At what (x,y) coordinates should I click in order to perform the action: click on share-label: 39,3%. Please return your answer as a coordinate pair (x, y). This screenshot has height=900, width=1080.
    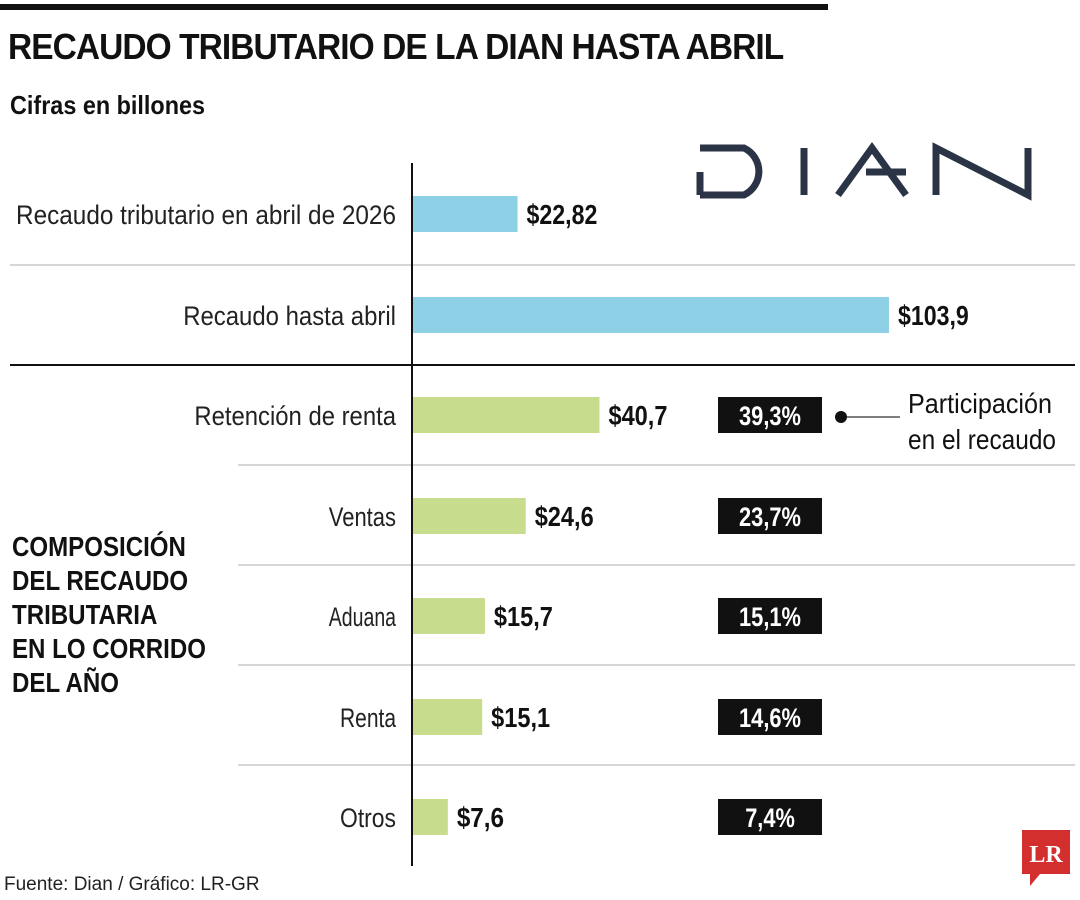
    Looking at the image, I should click on (770, 416).